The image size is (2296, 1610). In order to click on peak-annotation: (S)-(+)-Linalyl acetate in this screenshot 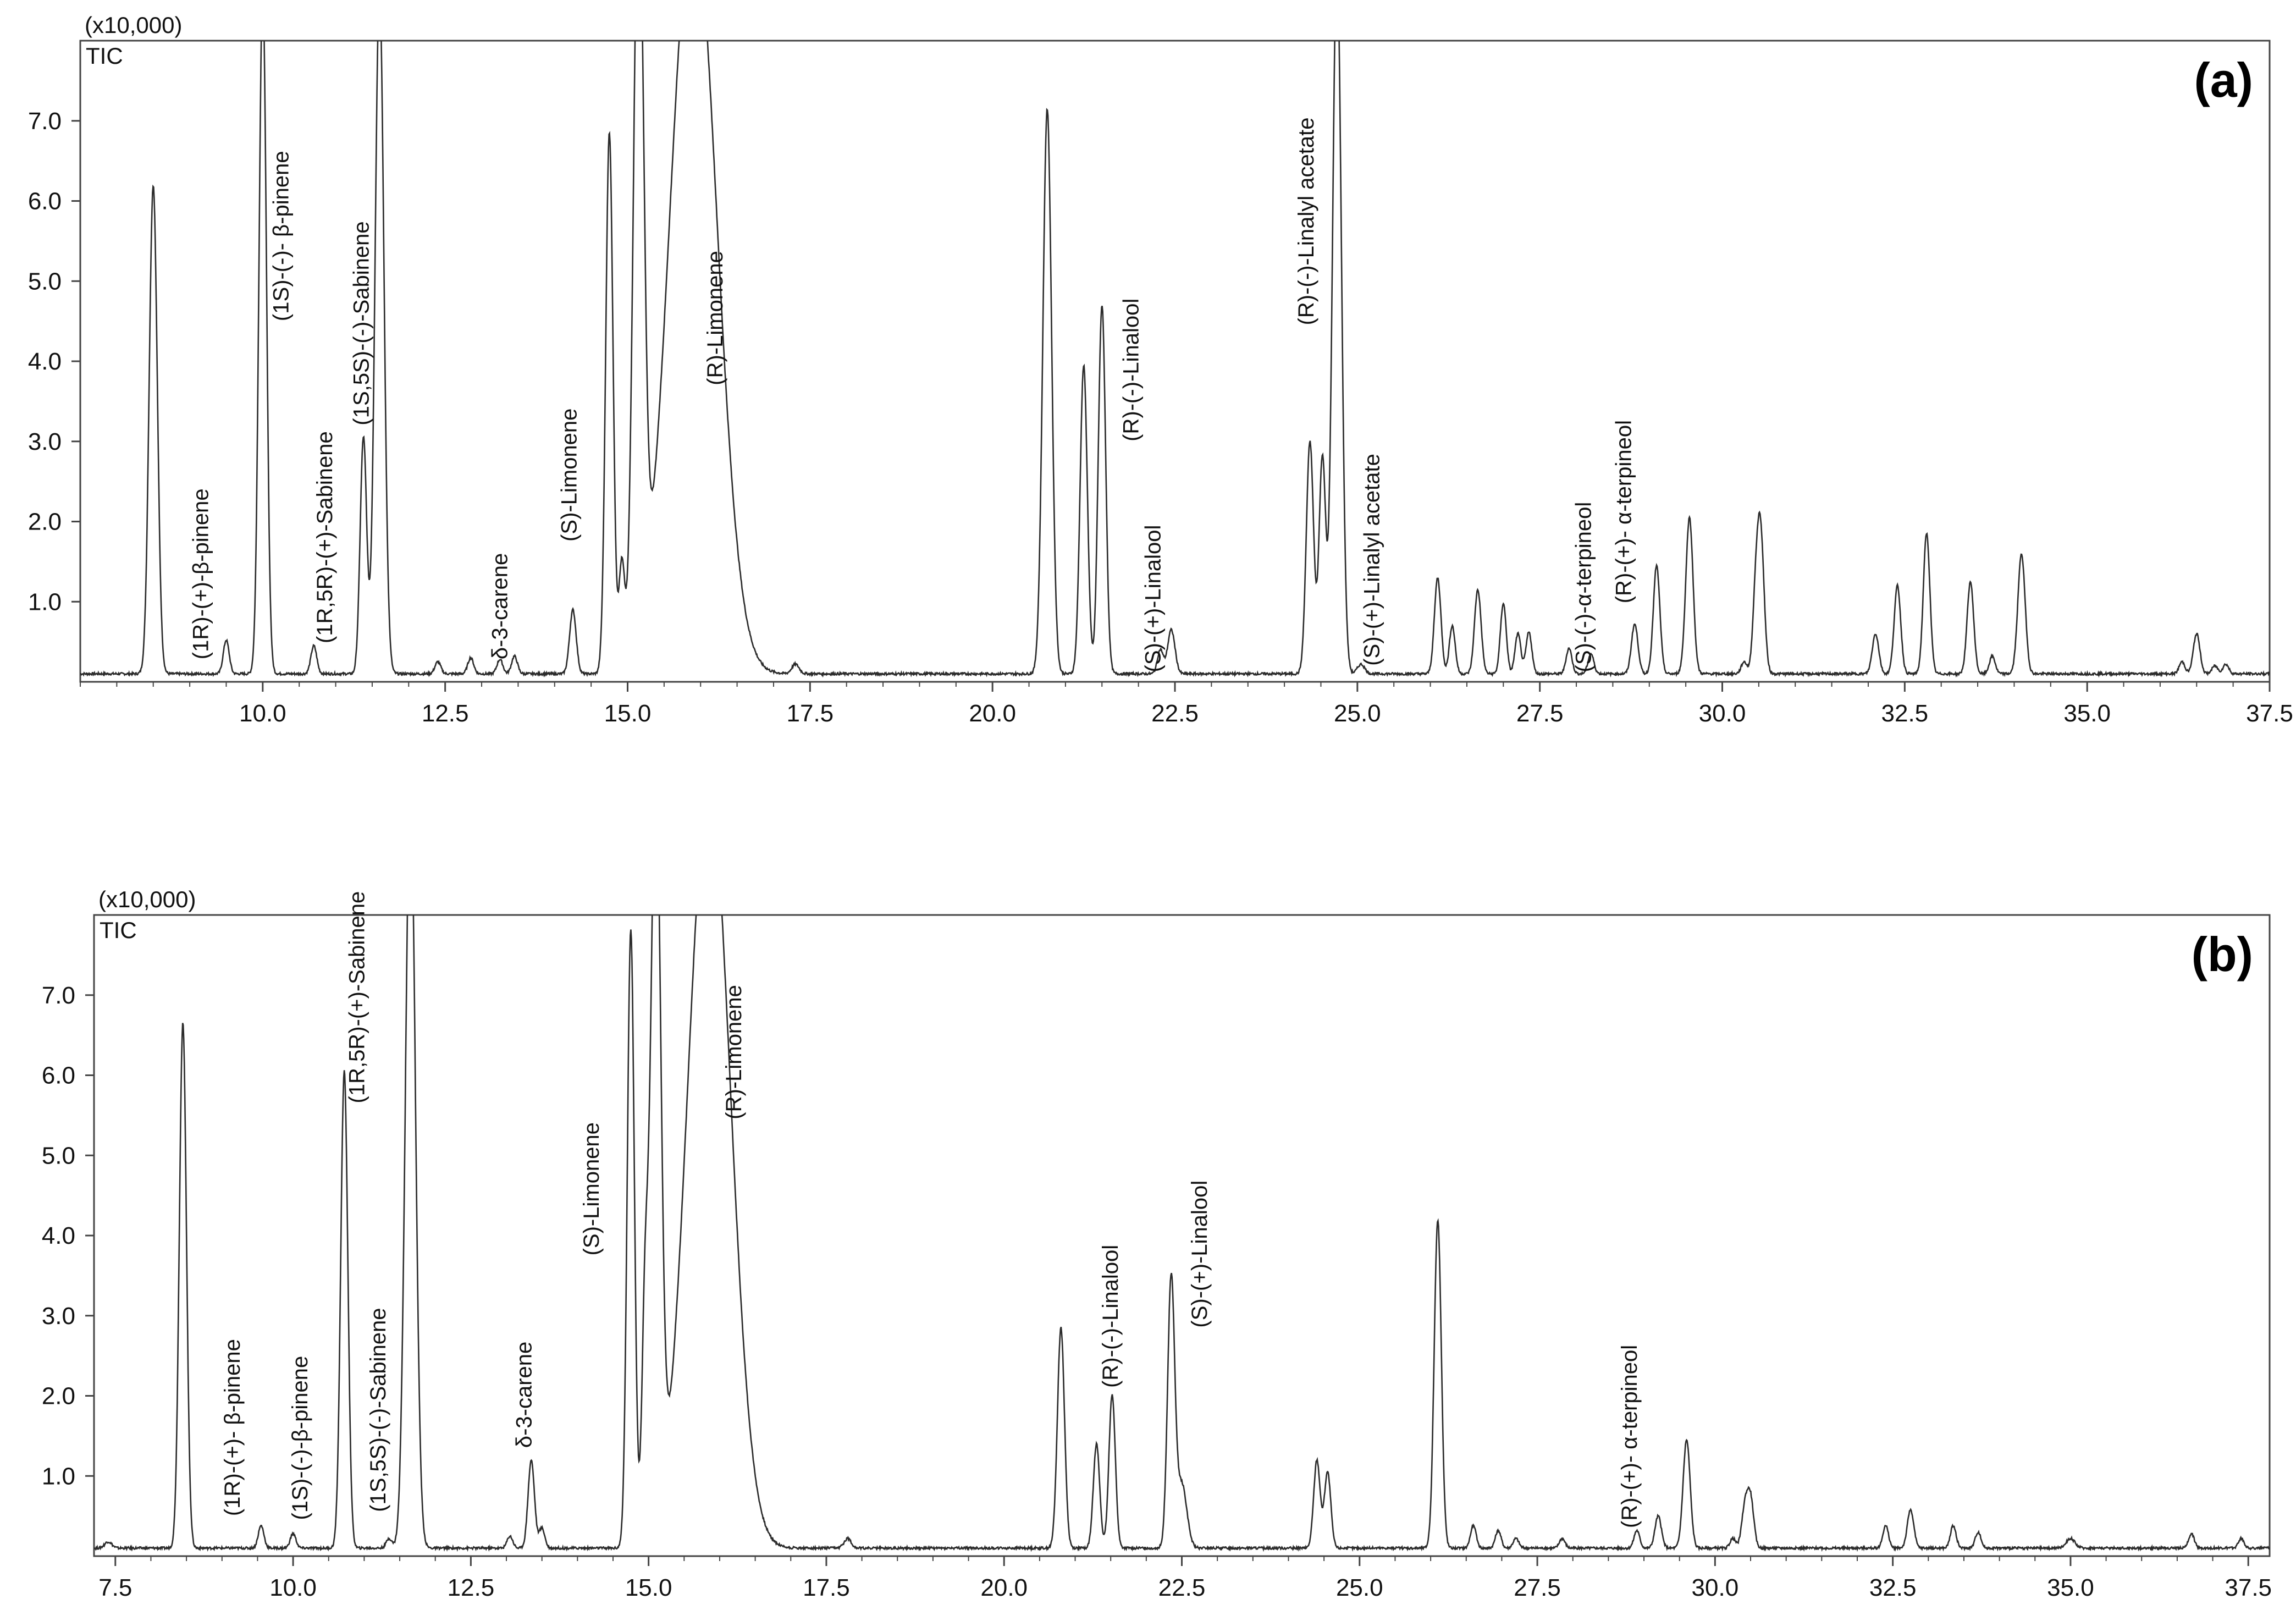, I will do `click(1372, 560)`.